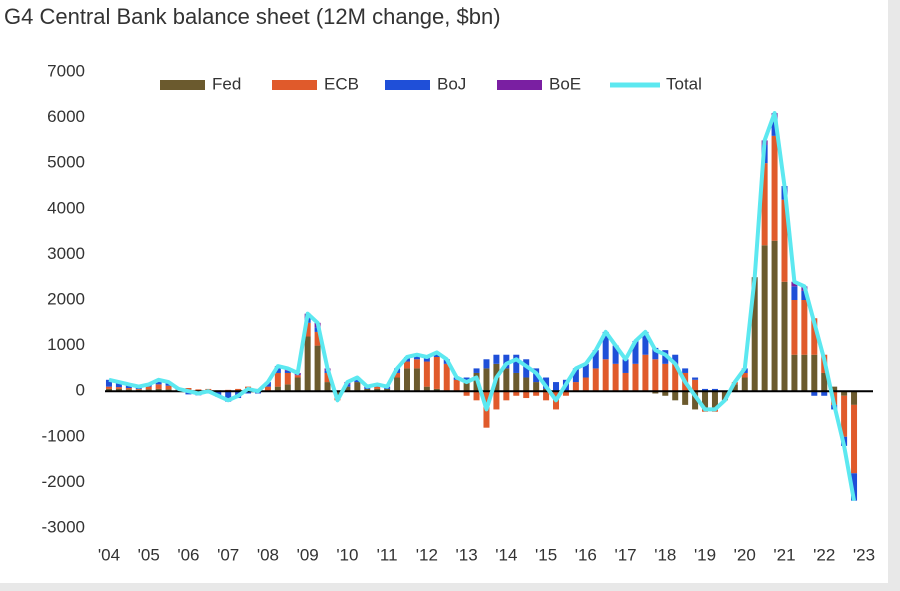 The height and width of the screenshot is (591, 900). Describe the element at coordinates (347, 554) in the screenshot. I see `x-tick-label: '10` at that location.